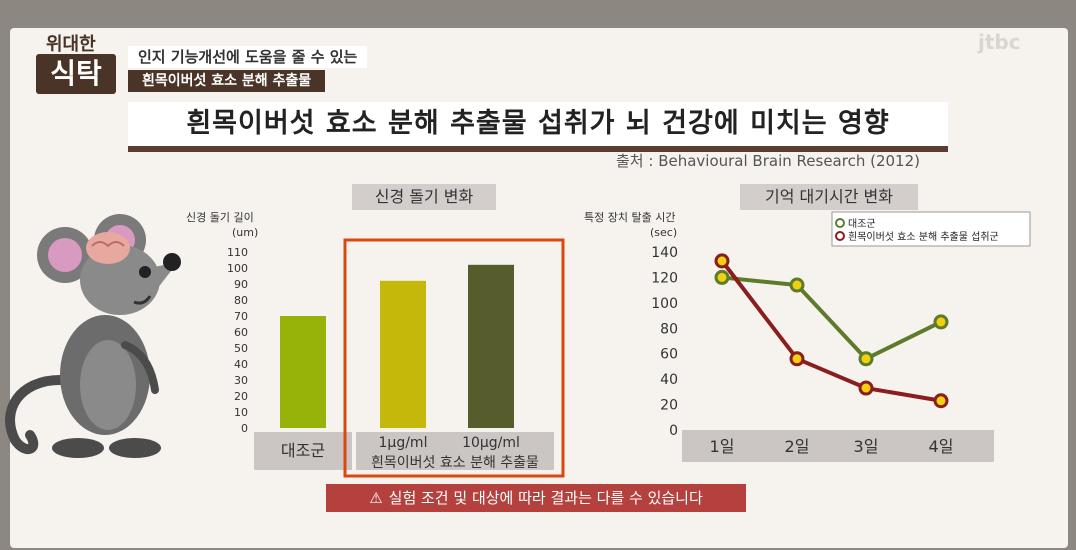 This screenshot has height=550, width=1076. I want to click on bar-ytick-label: 10, so click(241, 412).